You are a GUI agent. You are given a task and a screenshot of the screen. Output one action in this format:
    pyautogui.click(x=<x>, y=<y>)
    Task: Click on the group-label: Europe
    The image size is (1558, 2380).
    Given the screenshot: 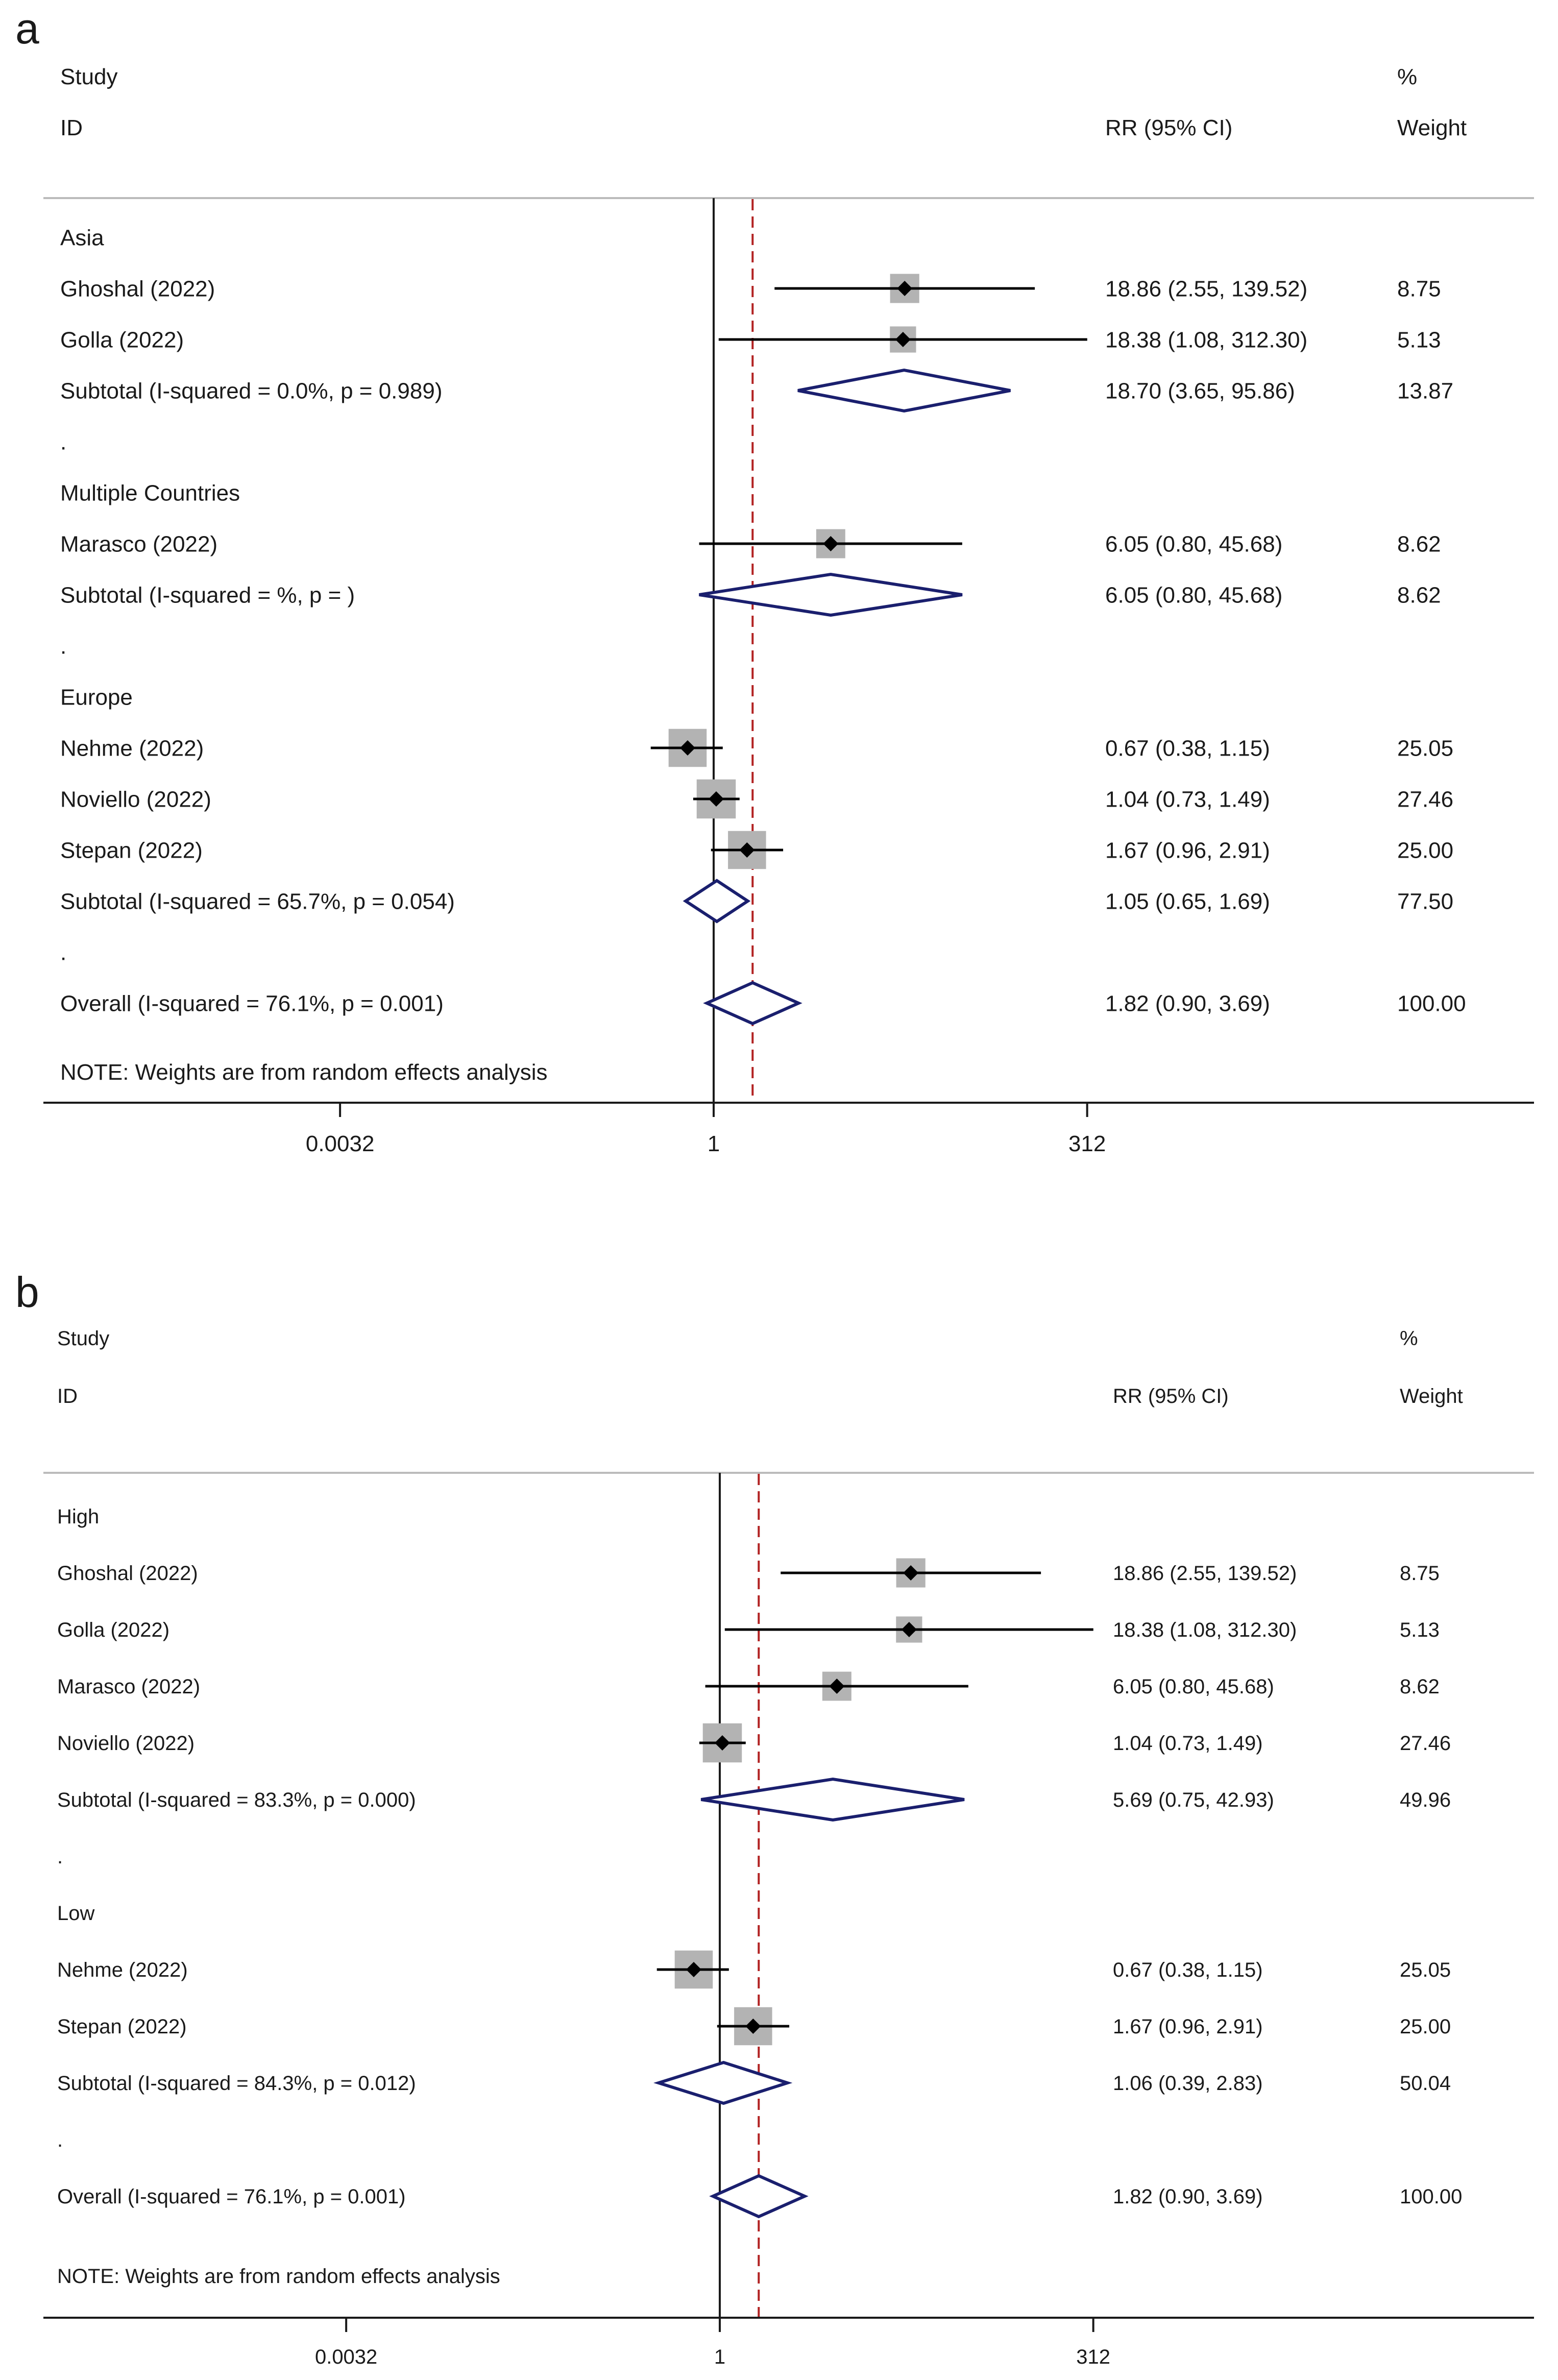 What is the action you would take?
    pyautogui.click(x=96, y=697)
    